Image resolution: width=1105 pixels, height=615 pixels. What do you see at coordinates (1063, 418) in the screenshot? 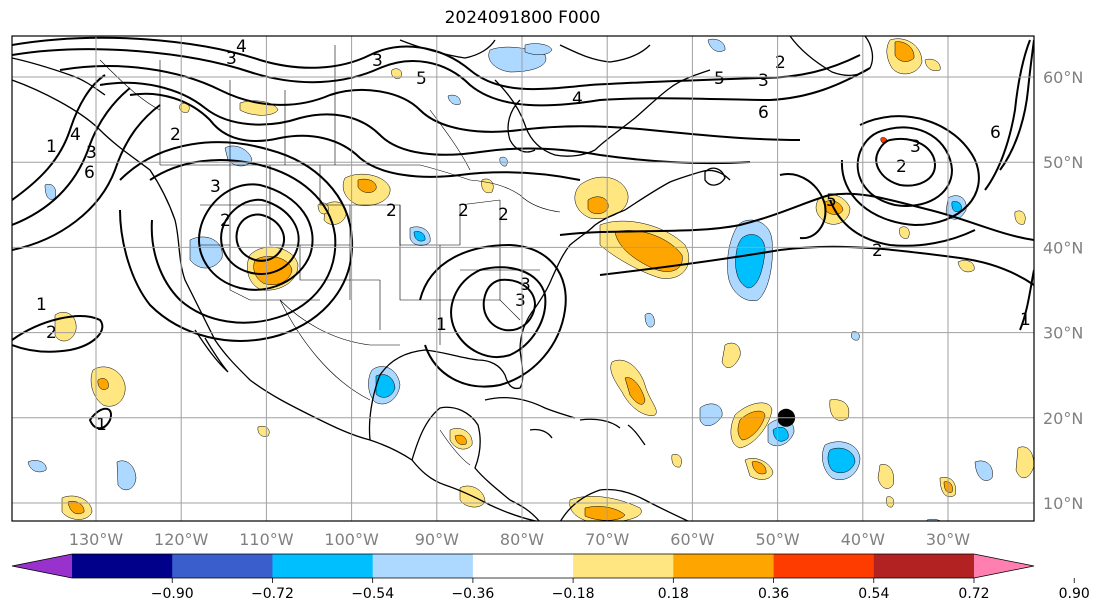
I see `latitude-label: 20°N` at bounding box center [1063, 418].